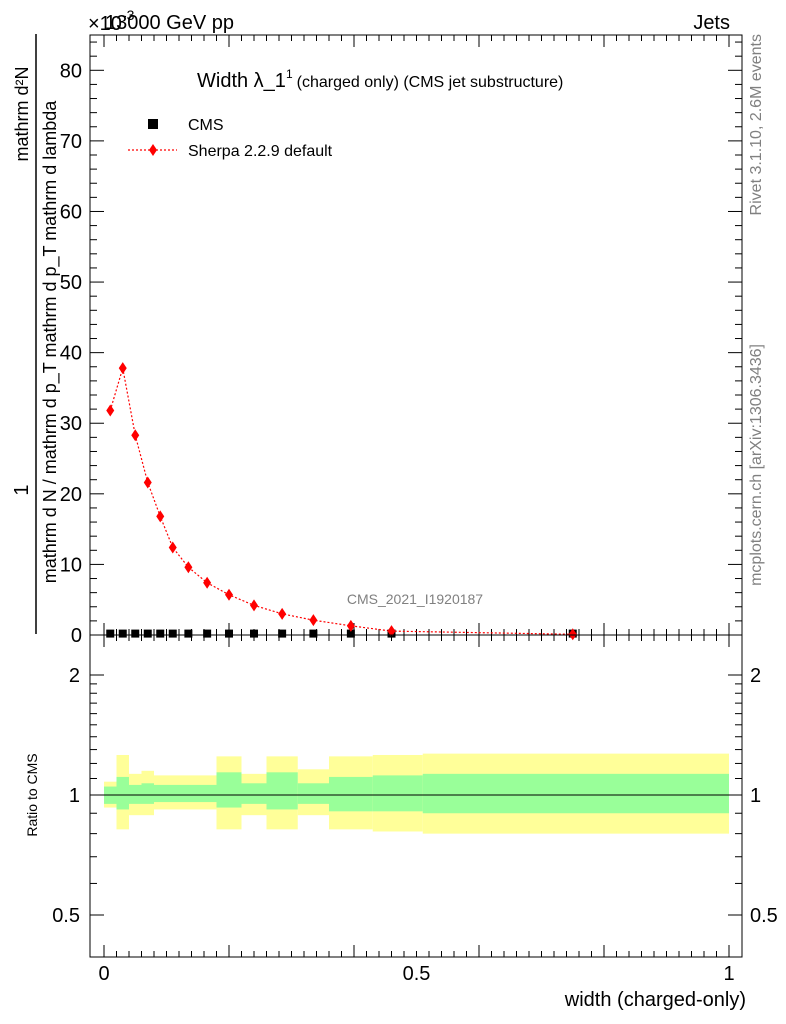 This screenshot has height=1024, width=786. I want to click on legend-sherpa-marker, so click(153, 150).